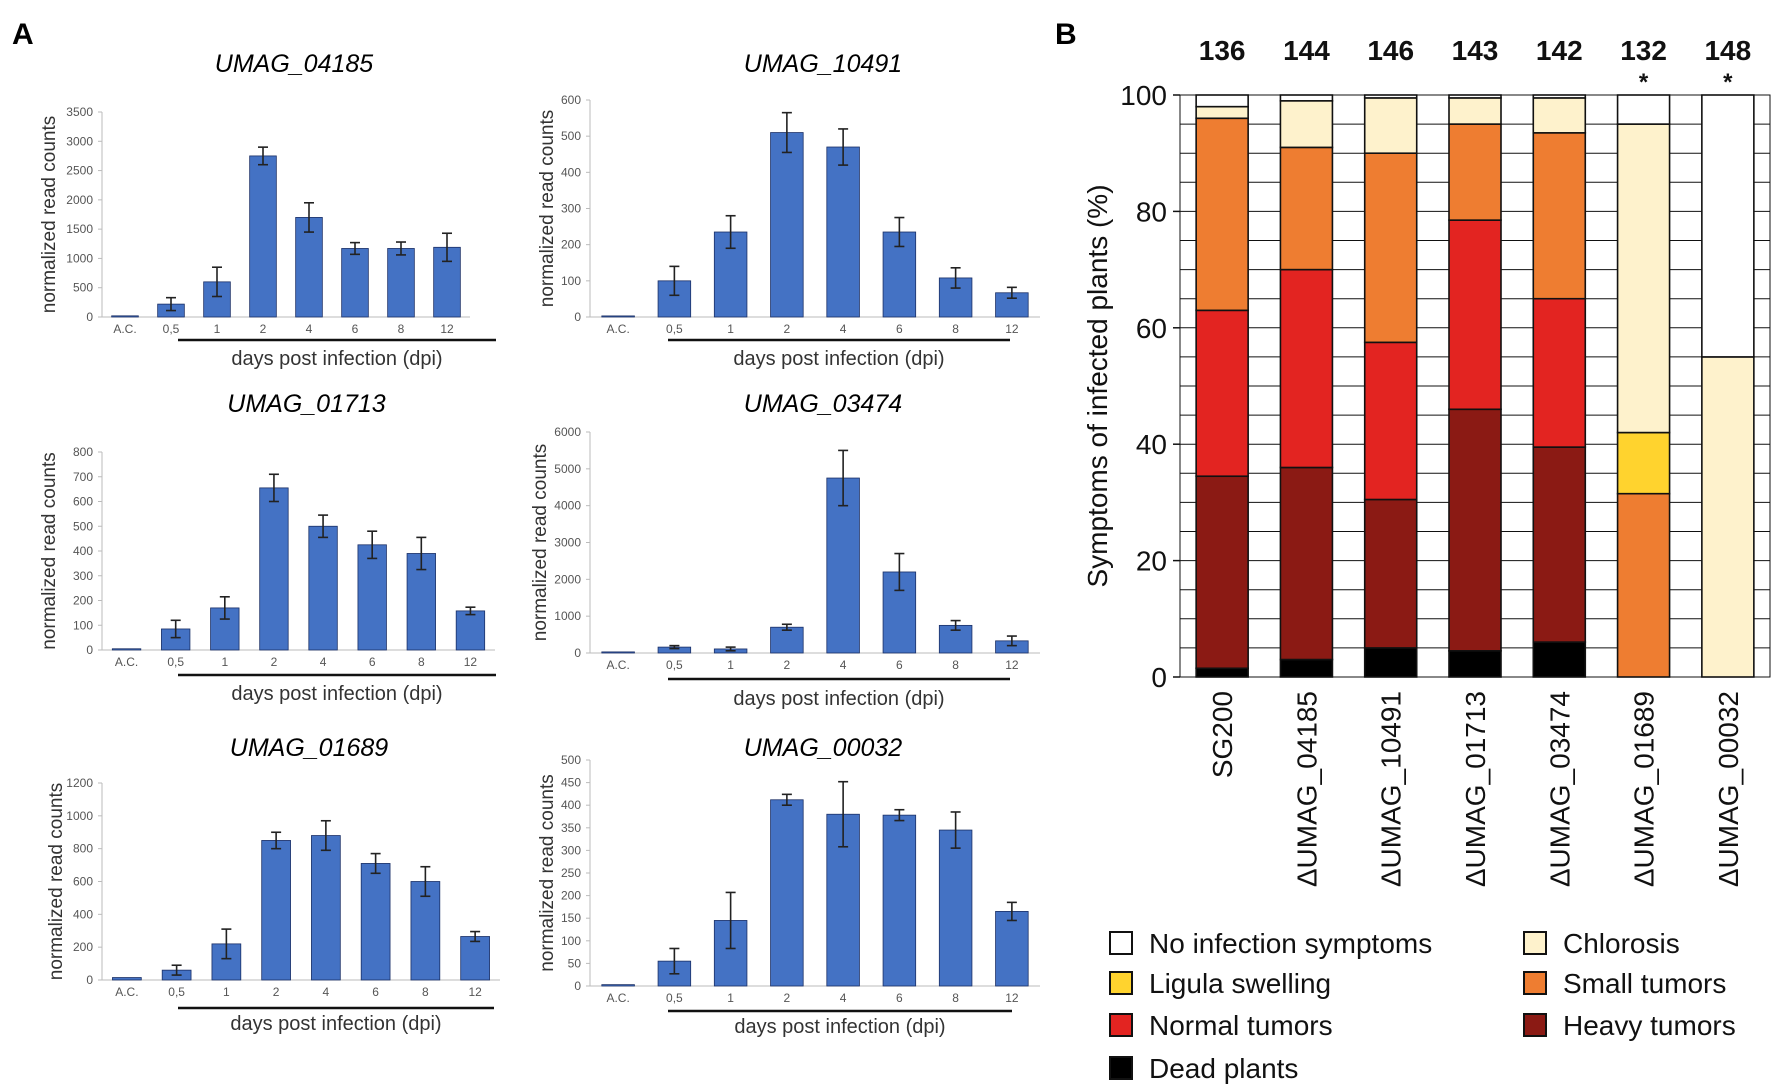 This screenshot has width=1775, height=1092. What do you see at coordinates (1728, 789) in the screenshot?
I see `category-label: ΔUMAG_00032` at bounding box center [1728, 789].